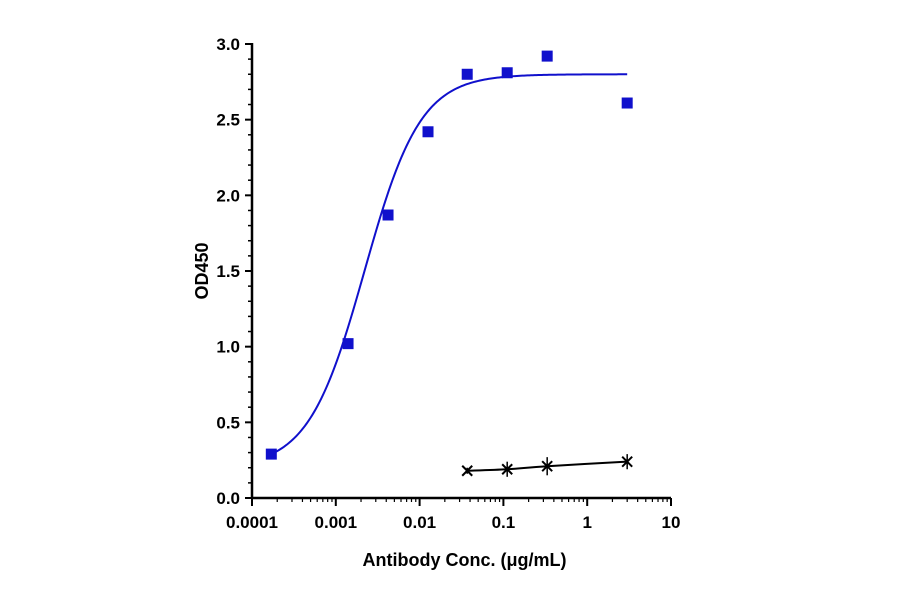 The height and width of the screenshot is (594, 900). Describe the element at coordinates (419, 522) in the screenshot. I see `x-tick-label: 0.01` at that location.